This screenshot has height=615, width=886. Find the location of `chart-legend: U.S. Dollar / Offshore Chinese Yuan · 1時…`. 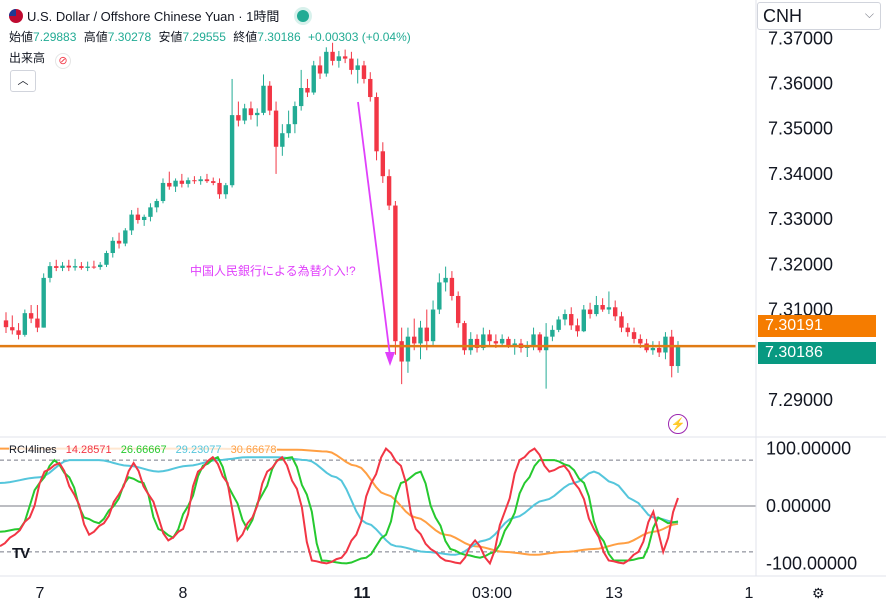

chart-legend: U.S. Dollar / Offshore Chinese Yuan · 1時… is located at coordinates (159, 15).